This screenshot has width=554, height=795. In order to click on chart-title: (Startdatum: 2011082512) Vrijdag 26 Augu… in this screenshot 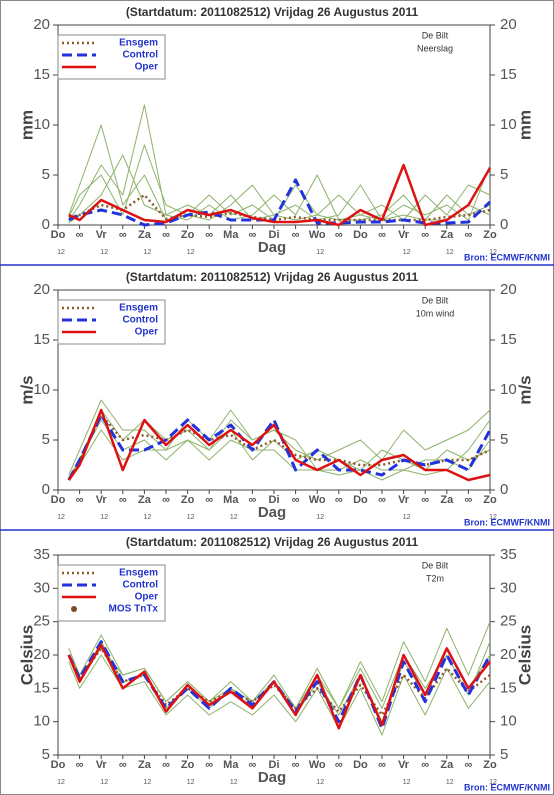, I will do `click(272, 277)`.